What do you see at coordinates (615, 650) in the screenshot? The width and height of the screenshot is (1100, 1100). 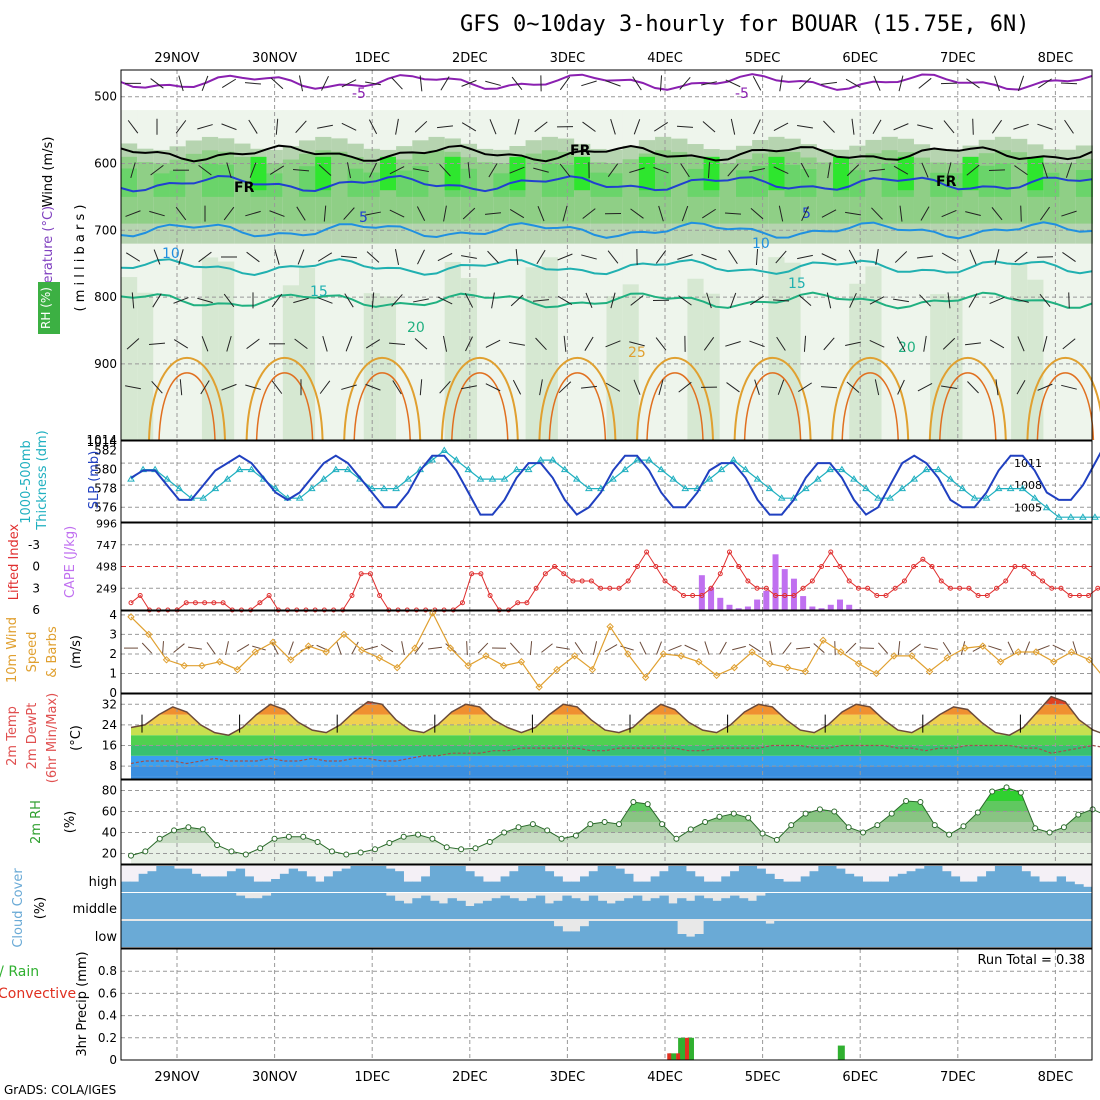 I see `wind10-line` at bounding box center [615, 650].